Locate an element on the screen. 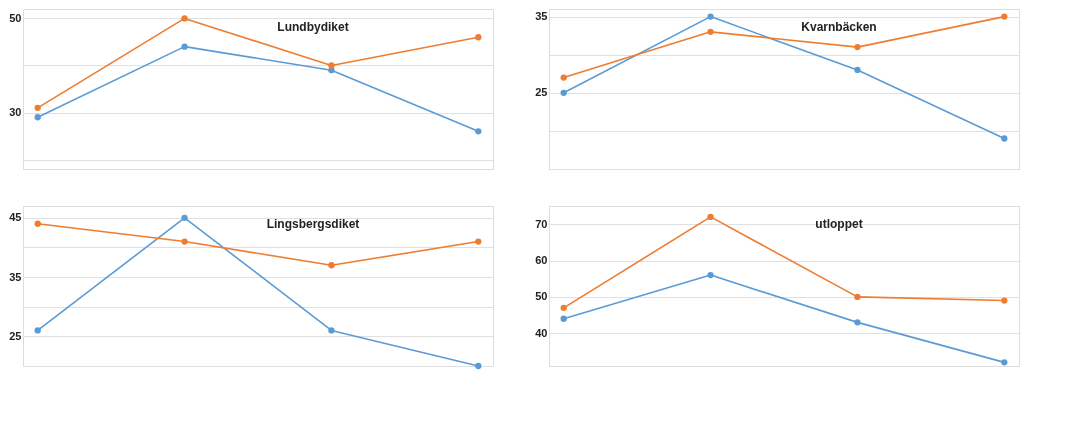 The width and height of the screenshot is (1066, 433). text: Lundbydiket is located at coordinates (313, 27).